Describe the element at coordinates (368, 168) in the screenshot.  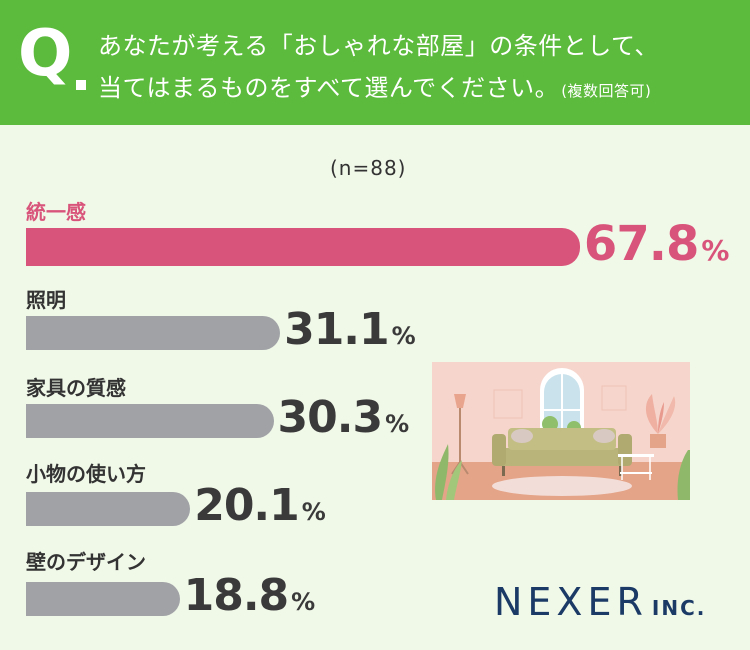
I see `sample-size: (n=88)` at that location.